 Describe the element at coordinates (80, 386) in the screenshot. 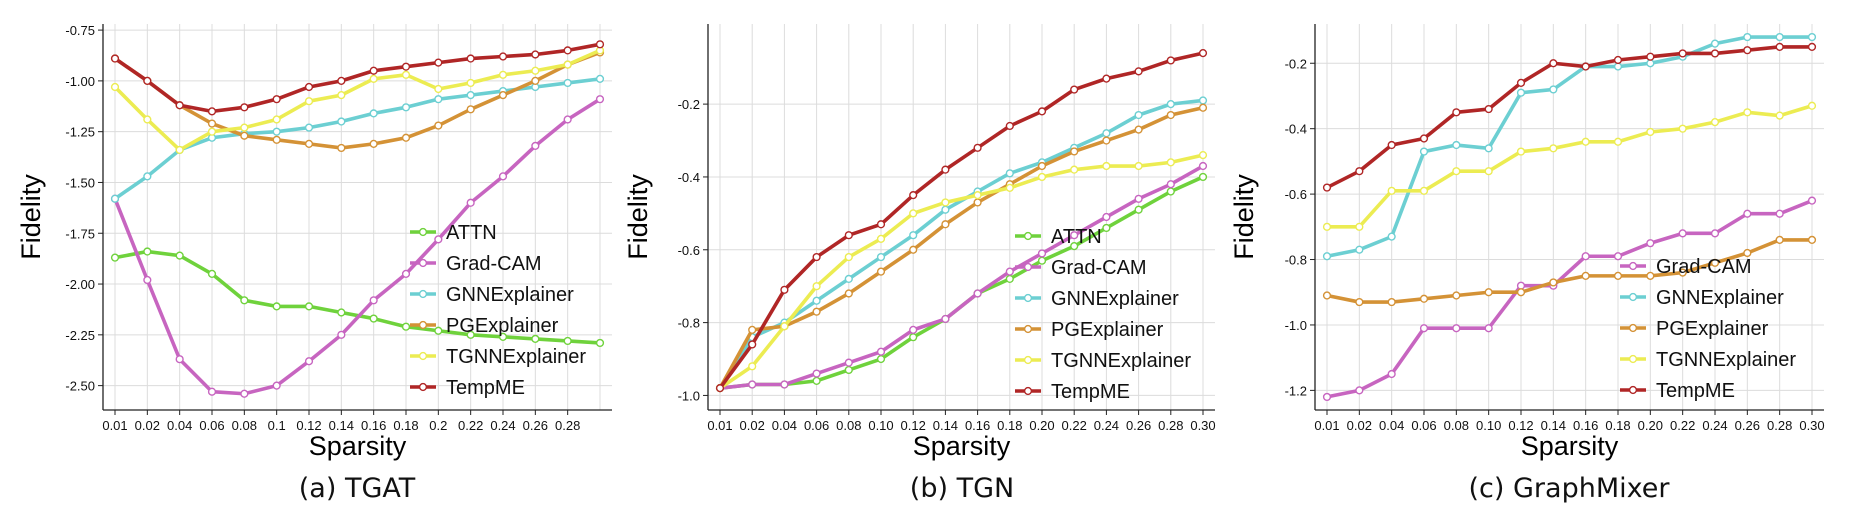

I see `y-tick-label: -2.50` at that location.